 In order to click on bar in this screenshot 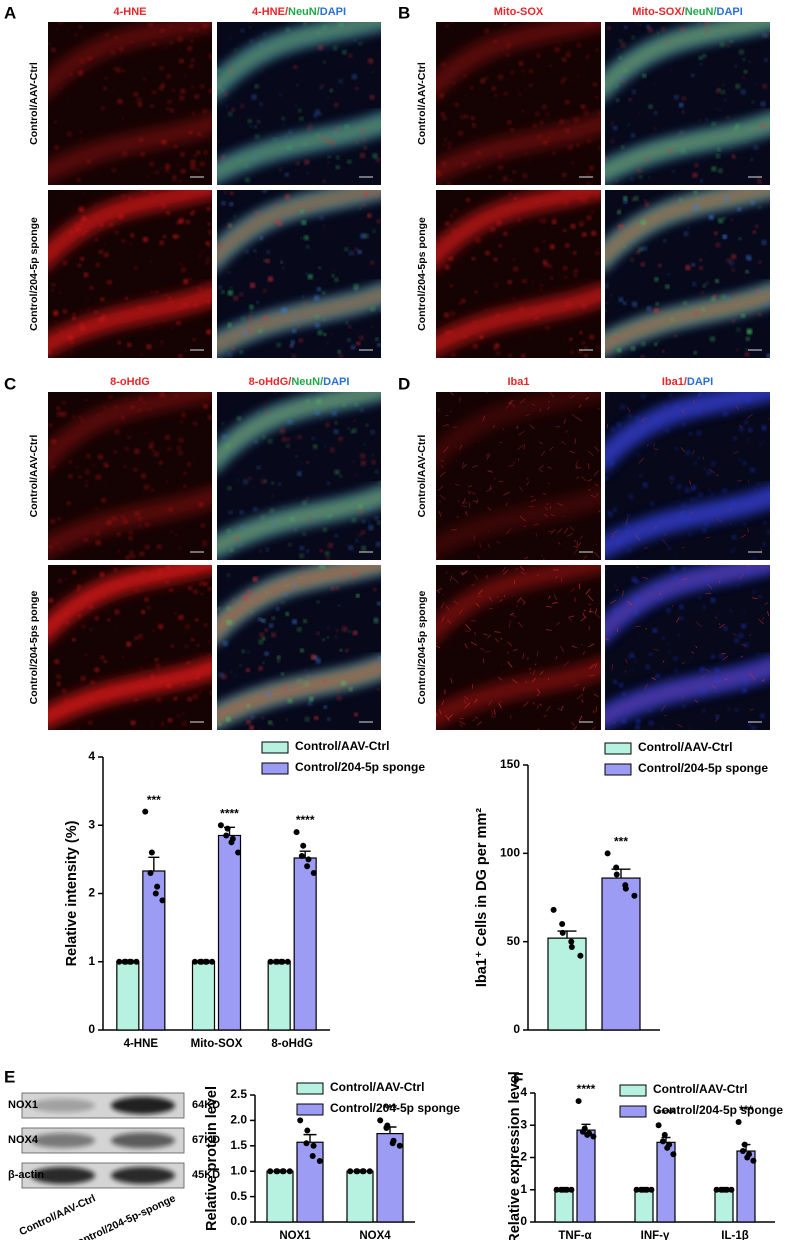, I will do `click(586, 1176)`.